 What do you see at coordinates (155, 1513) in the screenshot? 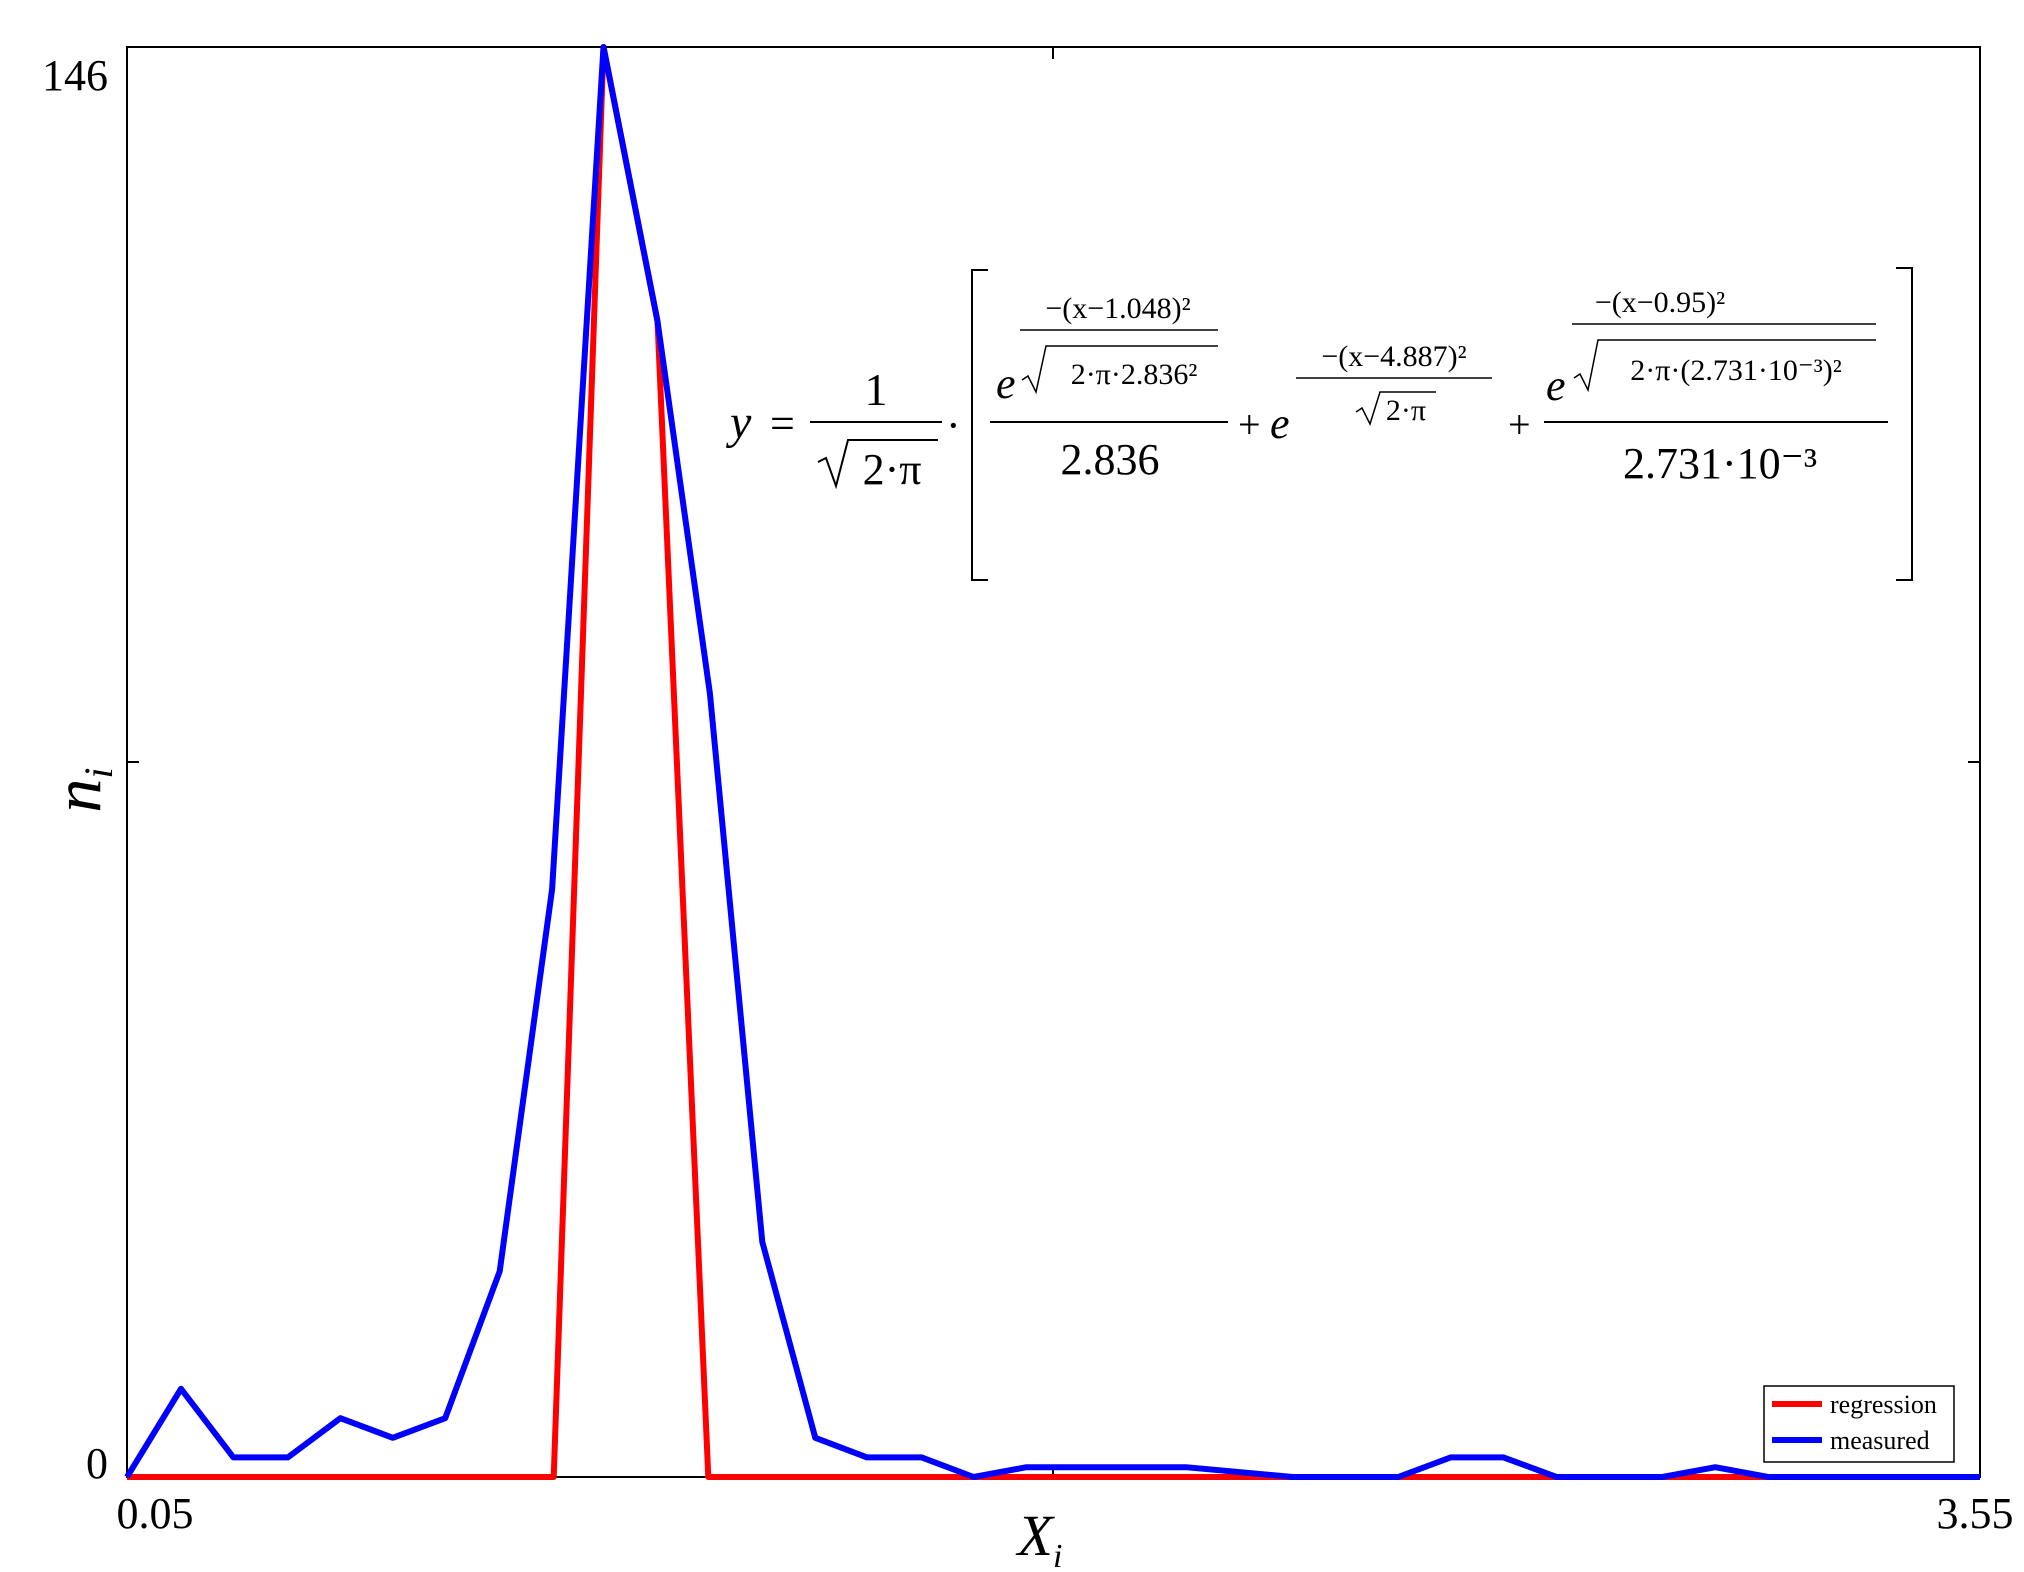
I see `x-tick-label-min: 0.05` at bounding box center [155, 1513].